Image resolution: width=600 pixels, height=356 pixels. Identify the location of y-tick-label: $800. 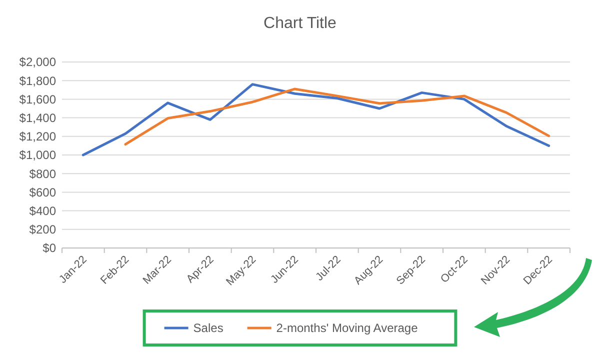
(42, 173).